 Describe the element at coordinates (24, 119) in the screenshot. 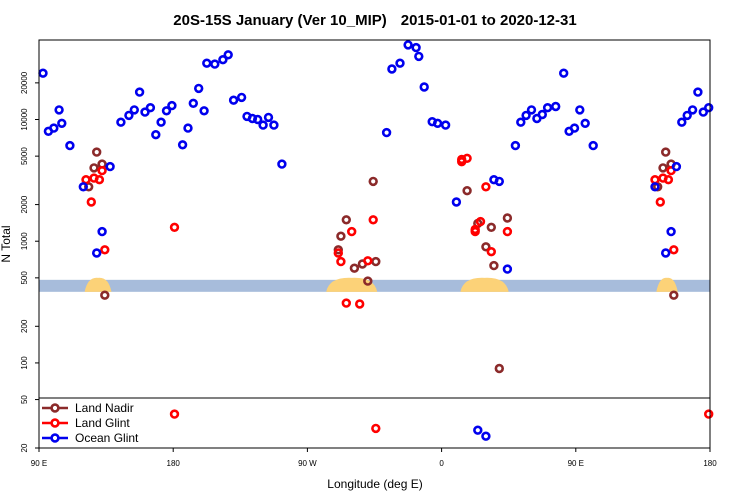

I see `y-tick-label: 10000` at that location.